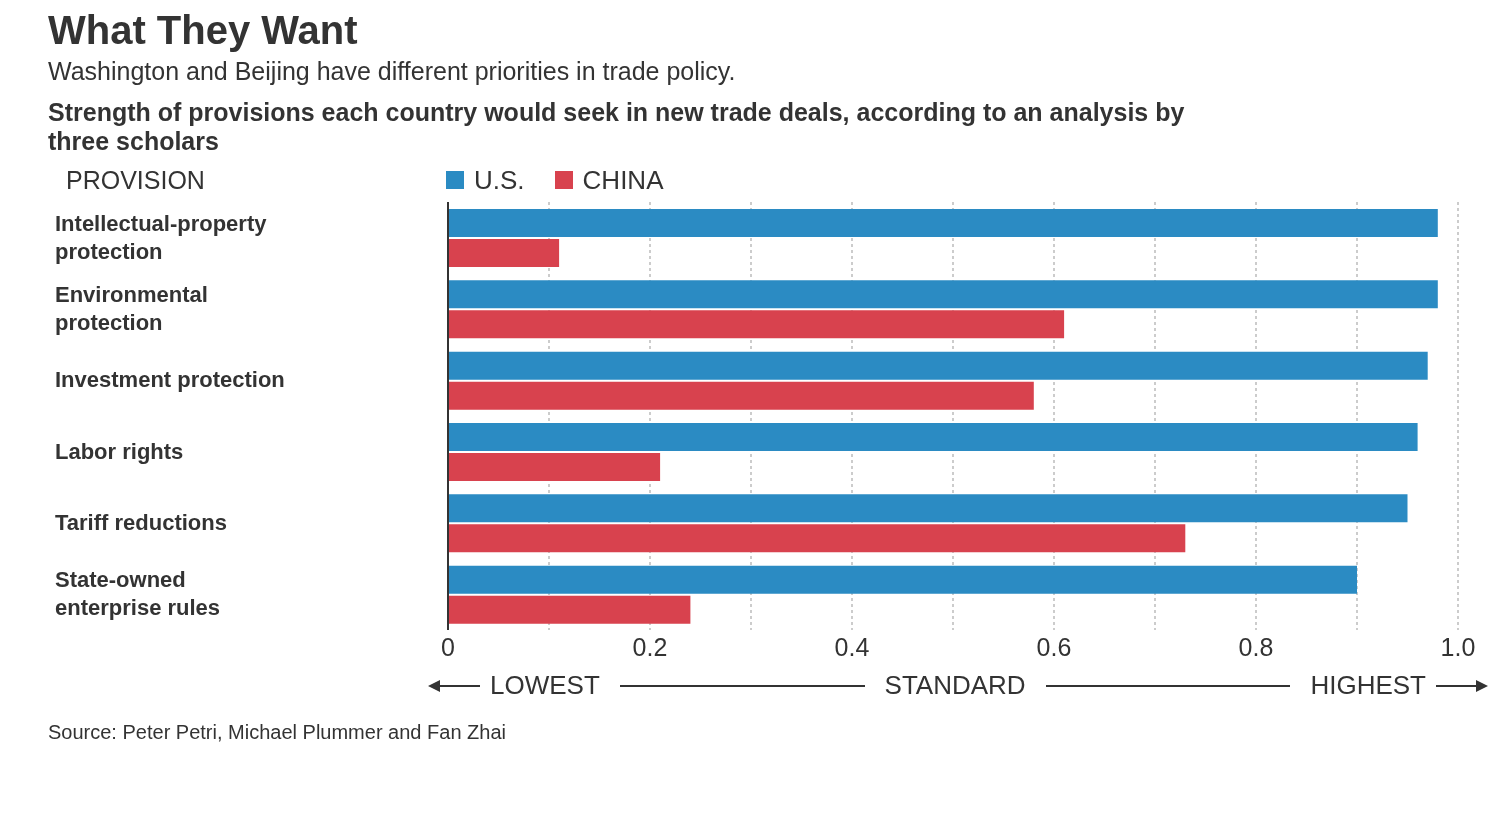 The height and width of the screenshot is (823, 1499). What do you see at coordinates (131, 308) in the screenshot?
I see `y-tick-label: Environmental protection` at bounding box center [131, 308].